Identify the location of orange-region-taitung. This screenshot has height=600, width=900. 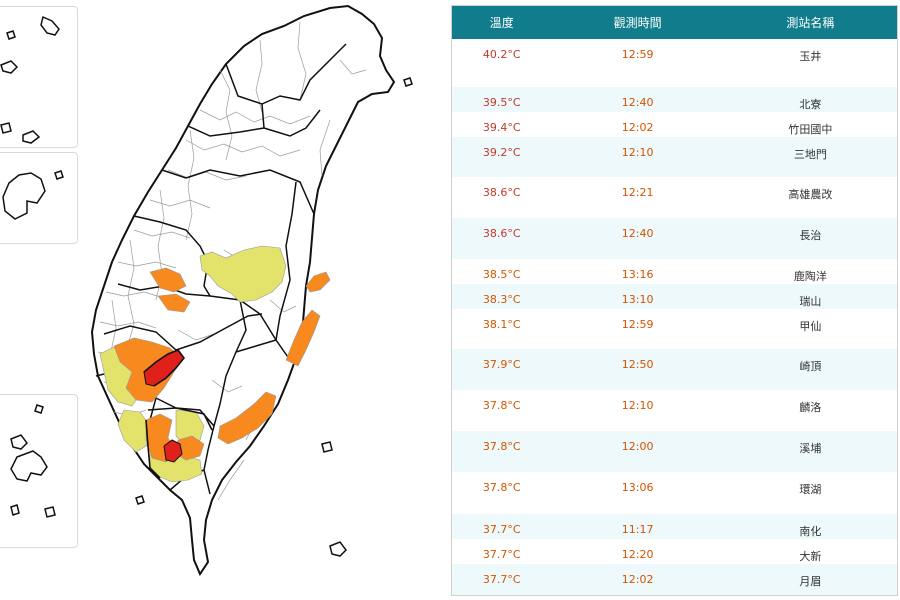
(247, 418).